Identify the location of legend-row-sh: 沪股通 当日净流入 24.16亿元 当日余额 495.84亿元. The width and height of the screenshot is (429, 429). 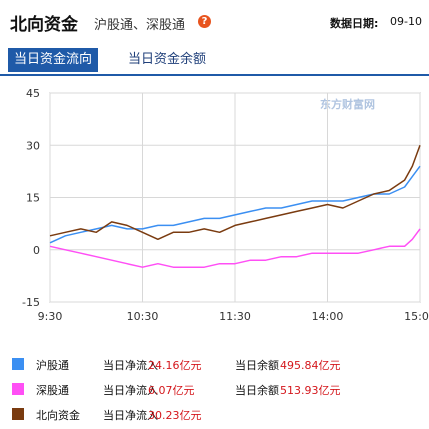
(214, 364).